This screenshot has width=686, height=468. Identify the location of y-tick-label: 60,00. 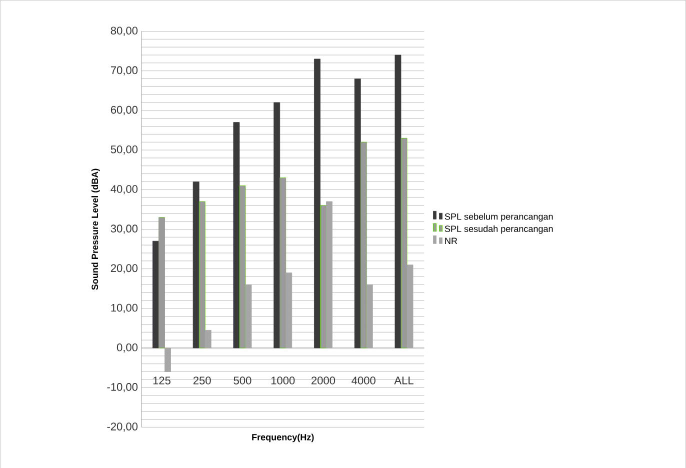
(124, 110).